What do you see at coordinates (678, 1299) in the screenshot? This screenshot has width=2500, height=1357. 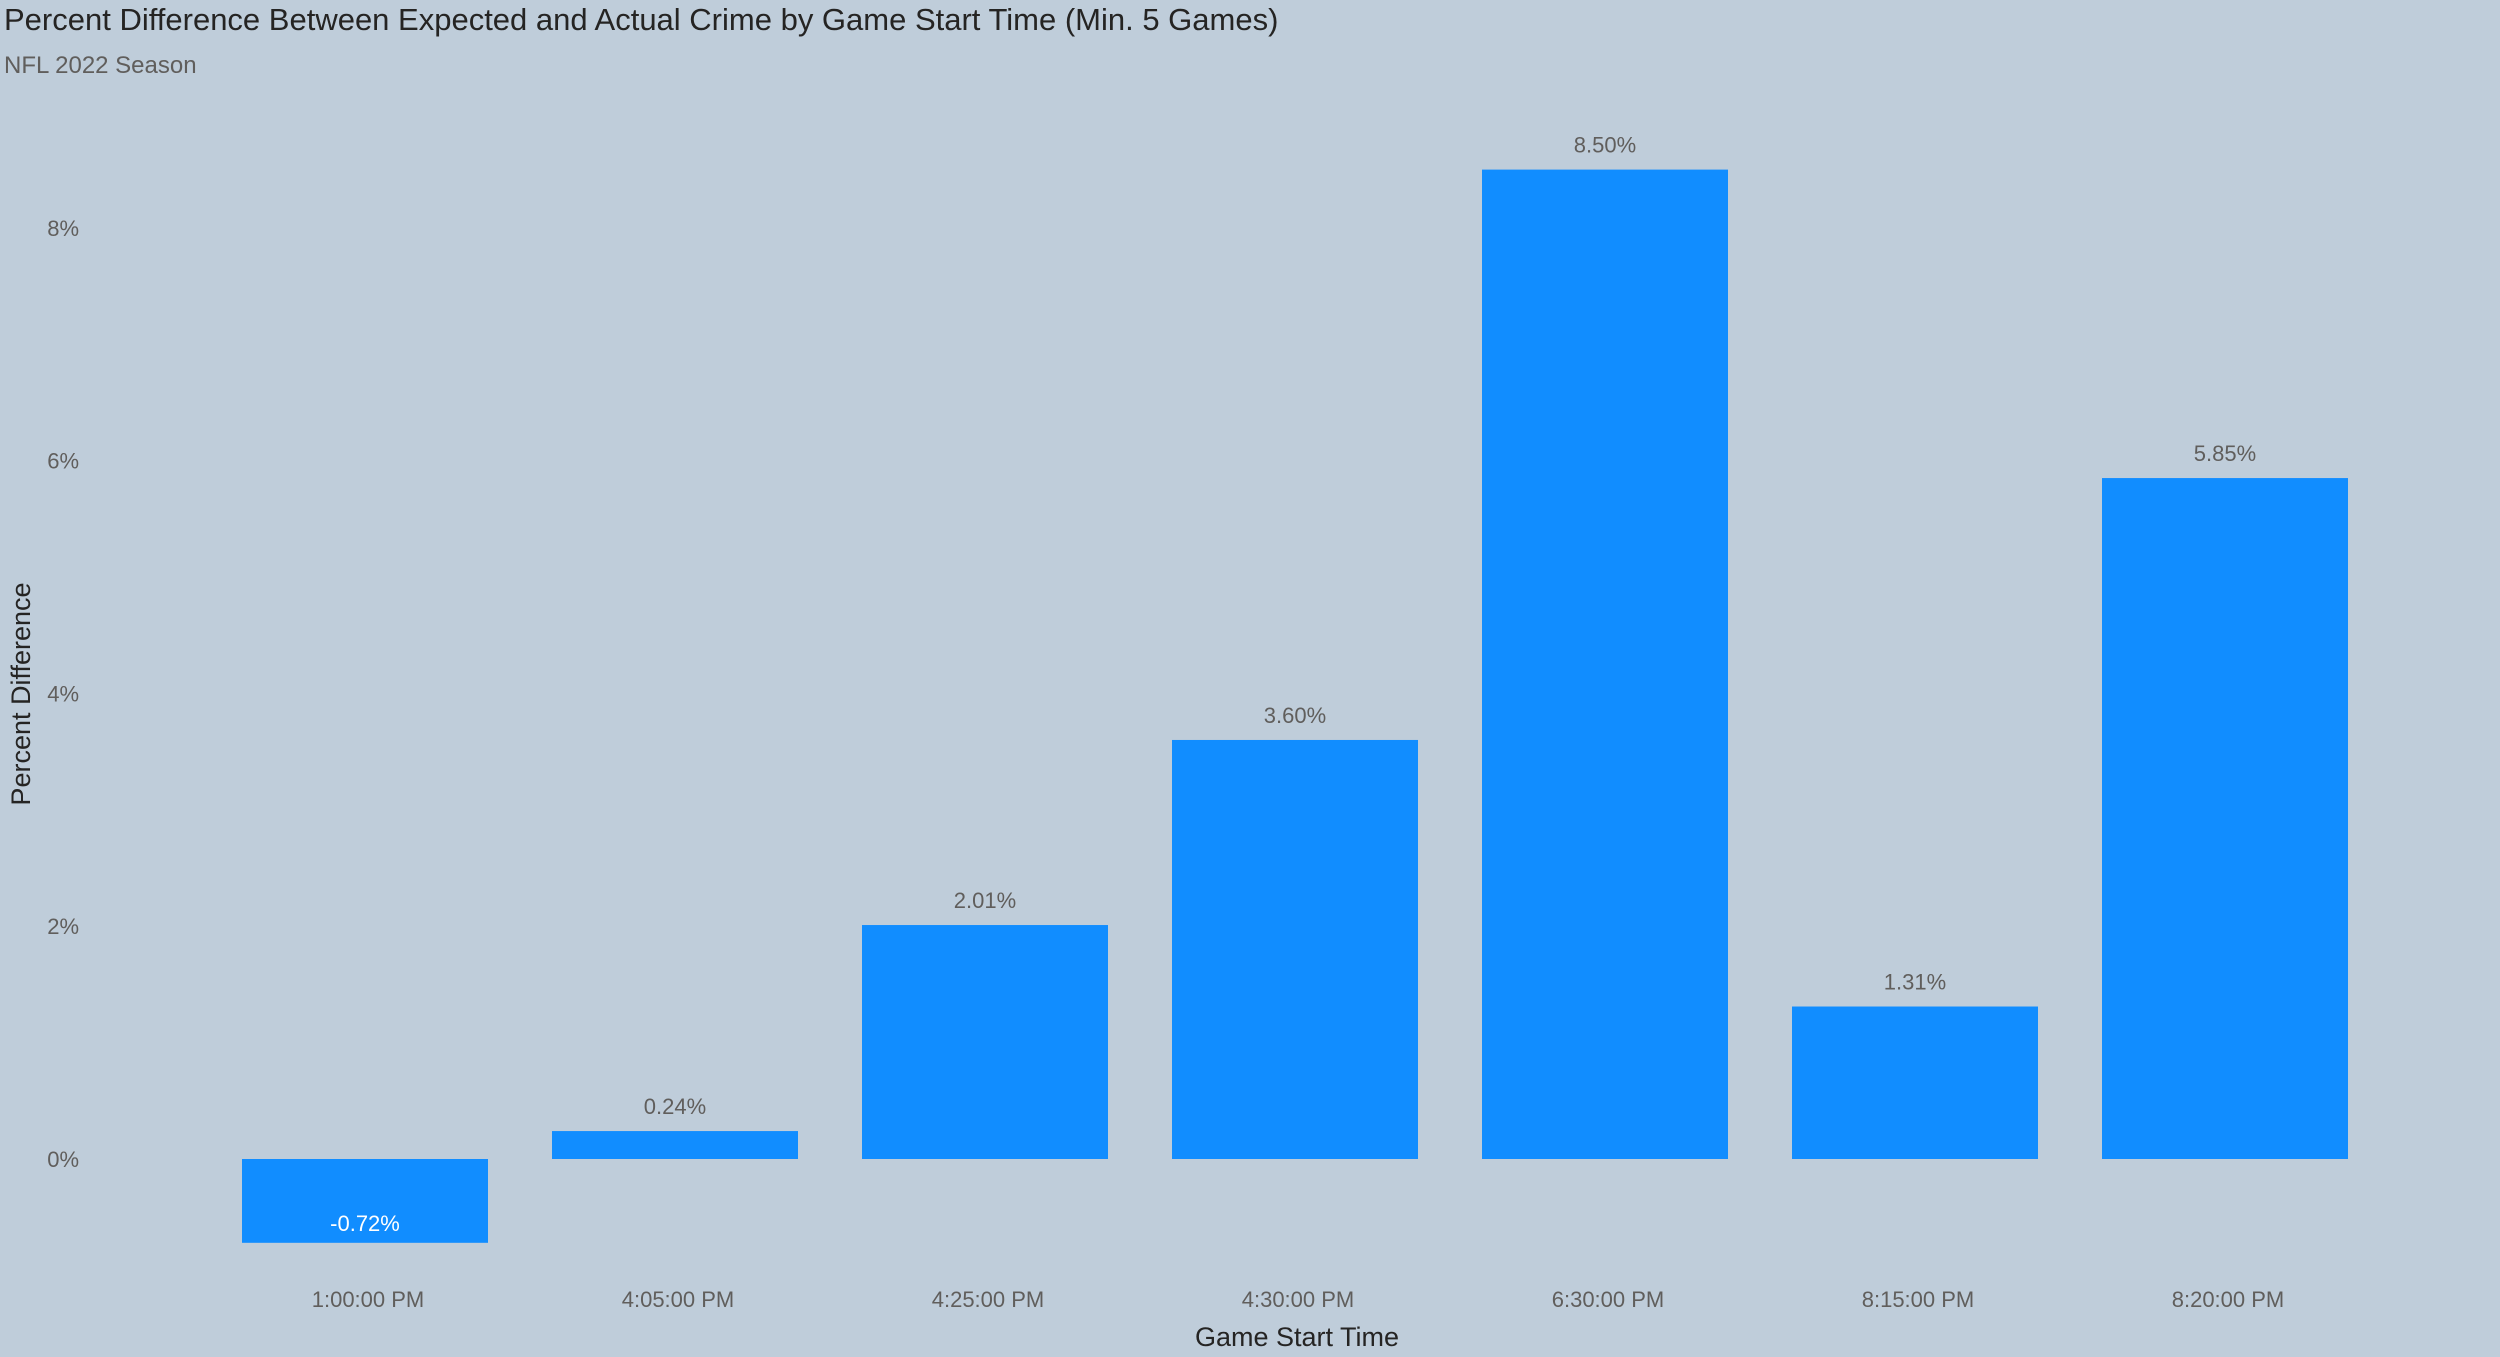 I see `x-tick-label: 4:05:00 PM` at bounding box center [678, 1299].